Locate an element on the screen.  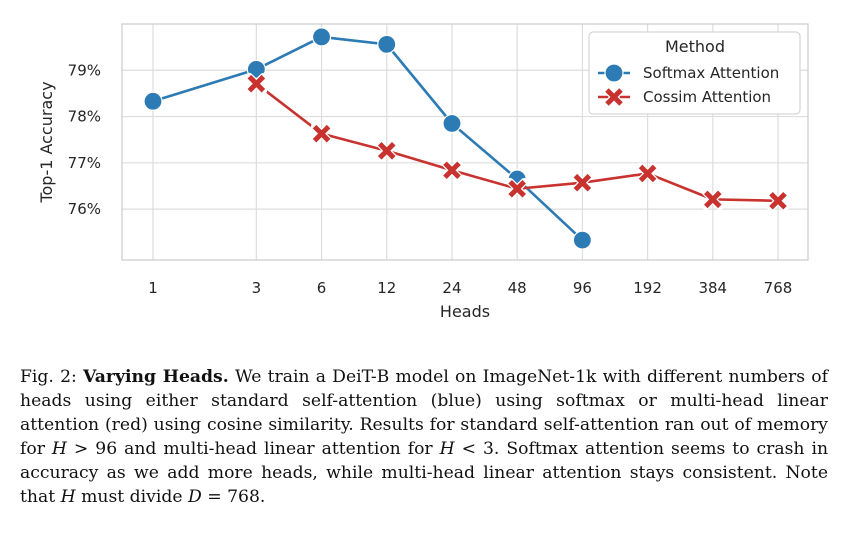
caption-label: Fig. 2: is located at coordinates (48, 377).